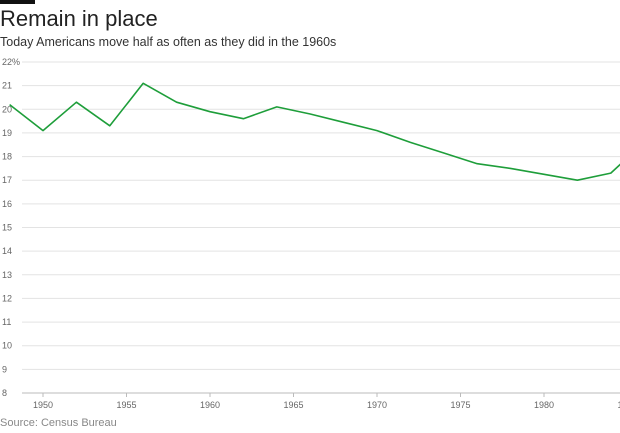 This screenshot has height=433, width=620. Describe the element at coordinates (377, 405) in the screenshot. I see `x-tick-label: 1970` at that location.